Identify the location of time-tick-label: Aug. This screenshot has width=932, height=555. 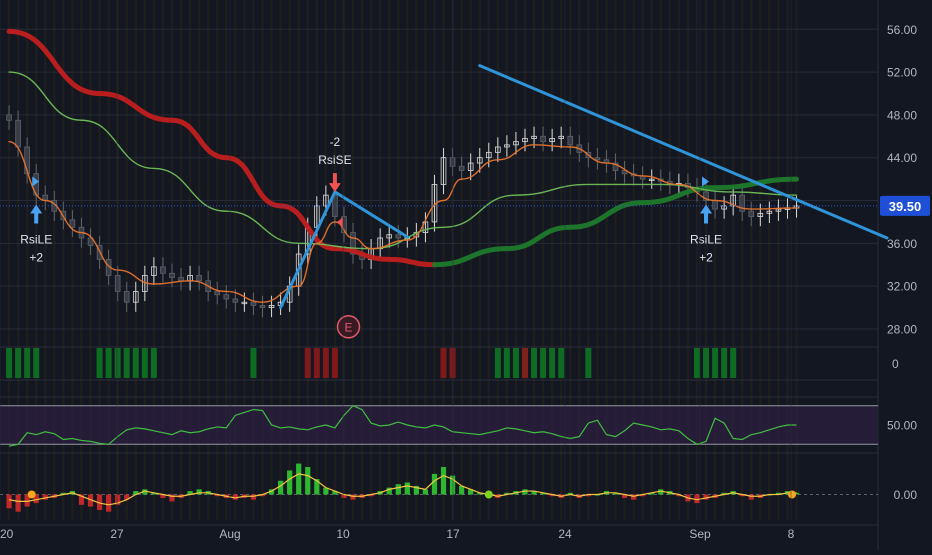
(229, 534).